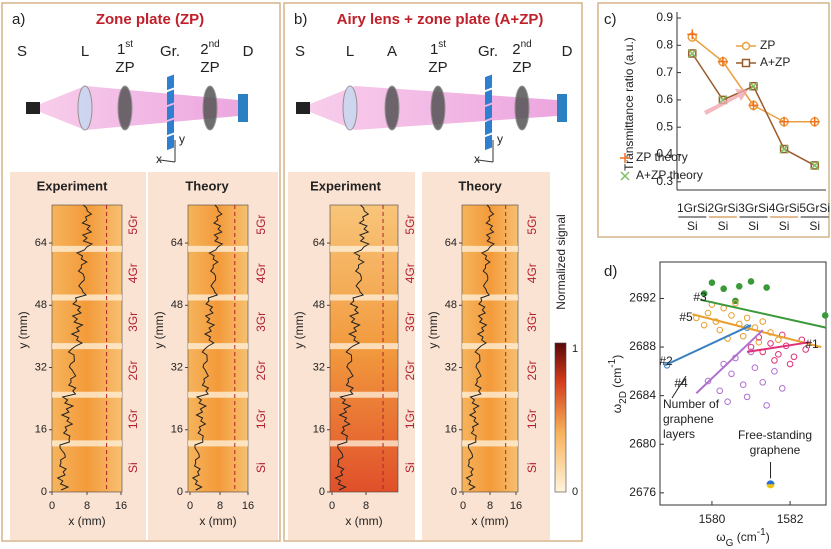 The image size is (831, 549). I want to click on annotation: #3, so click(700, 297).